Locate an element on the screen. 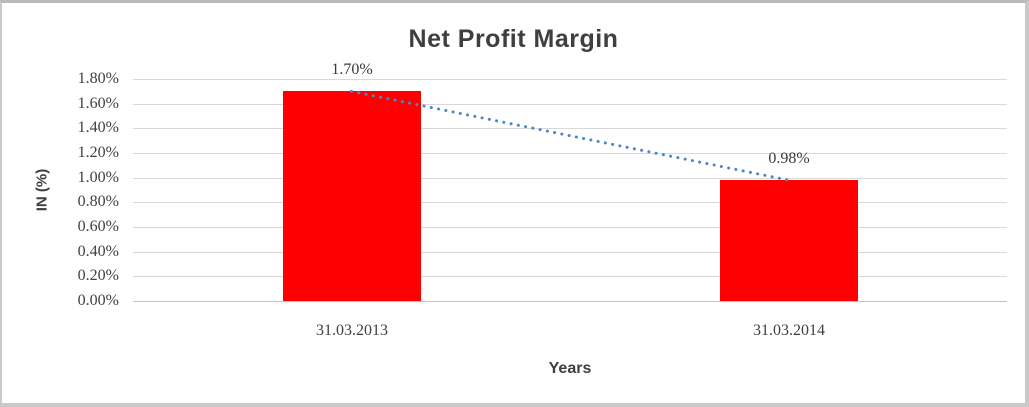 The image size is (1029, 407). y-tick-label: 0.00% is located at coordinates (98, 300).